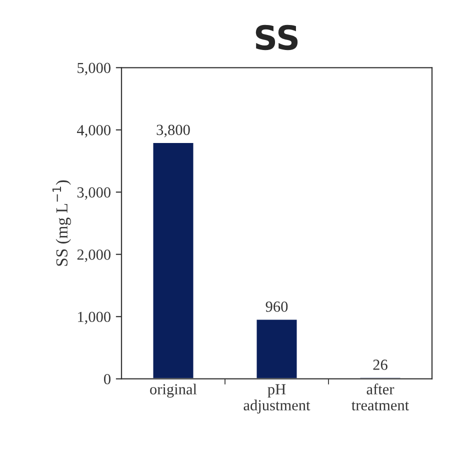  Describe the element at coordinates (380, 365) in the screenshot. I see `data-label: 26` at that location.